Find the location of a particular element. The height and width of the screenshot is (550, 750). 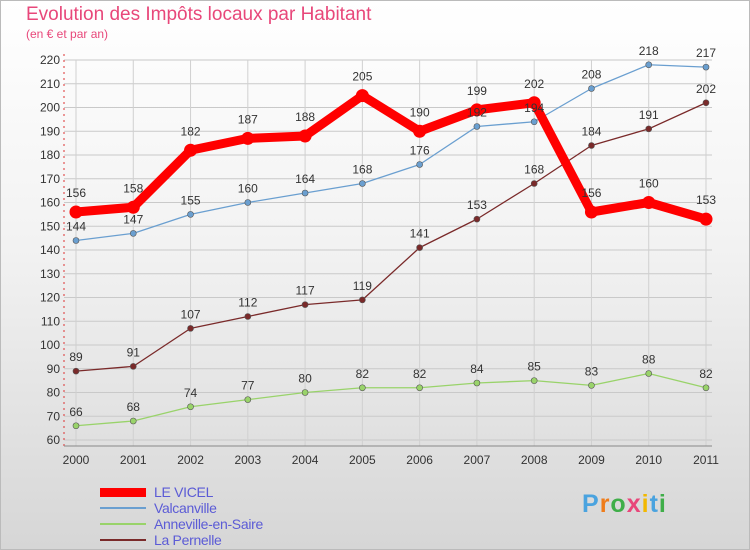

data-label: 141 is located at coordinates (420, 234).